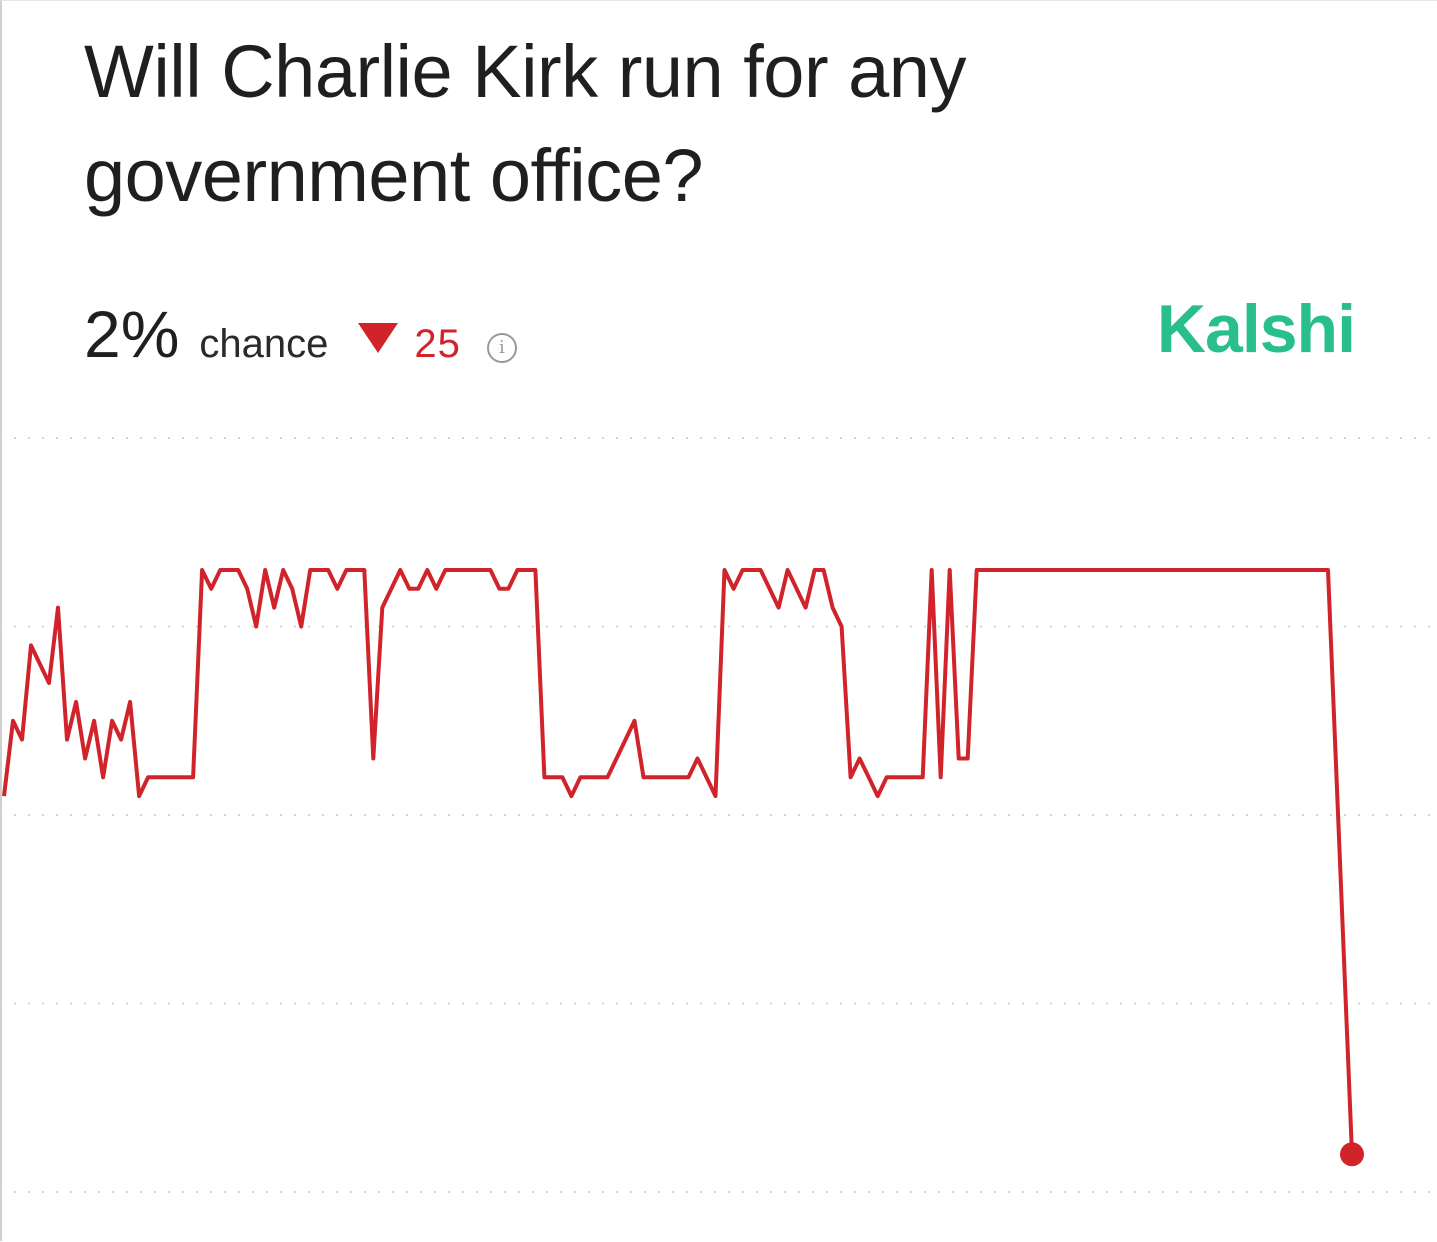 The image size is (1437, 1242). I want to click on kalshi-logo: Kalshi, so click(1256, 329).